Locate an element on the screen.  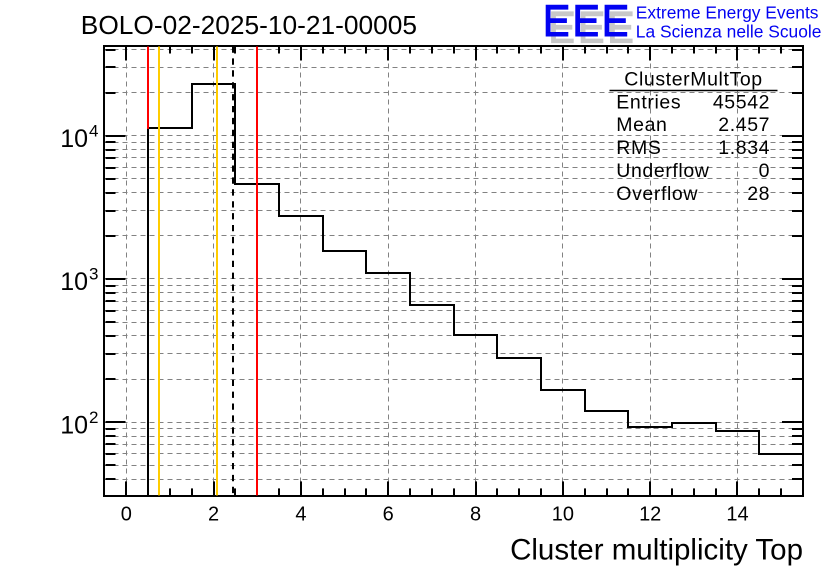
svg-text: Cluster multiplicity Top is located at coordinates (656, 550).